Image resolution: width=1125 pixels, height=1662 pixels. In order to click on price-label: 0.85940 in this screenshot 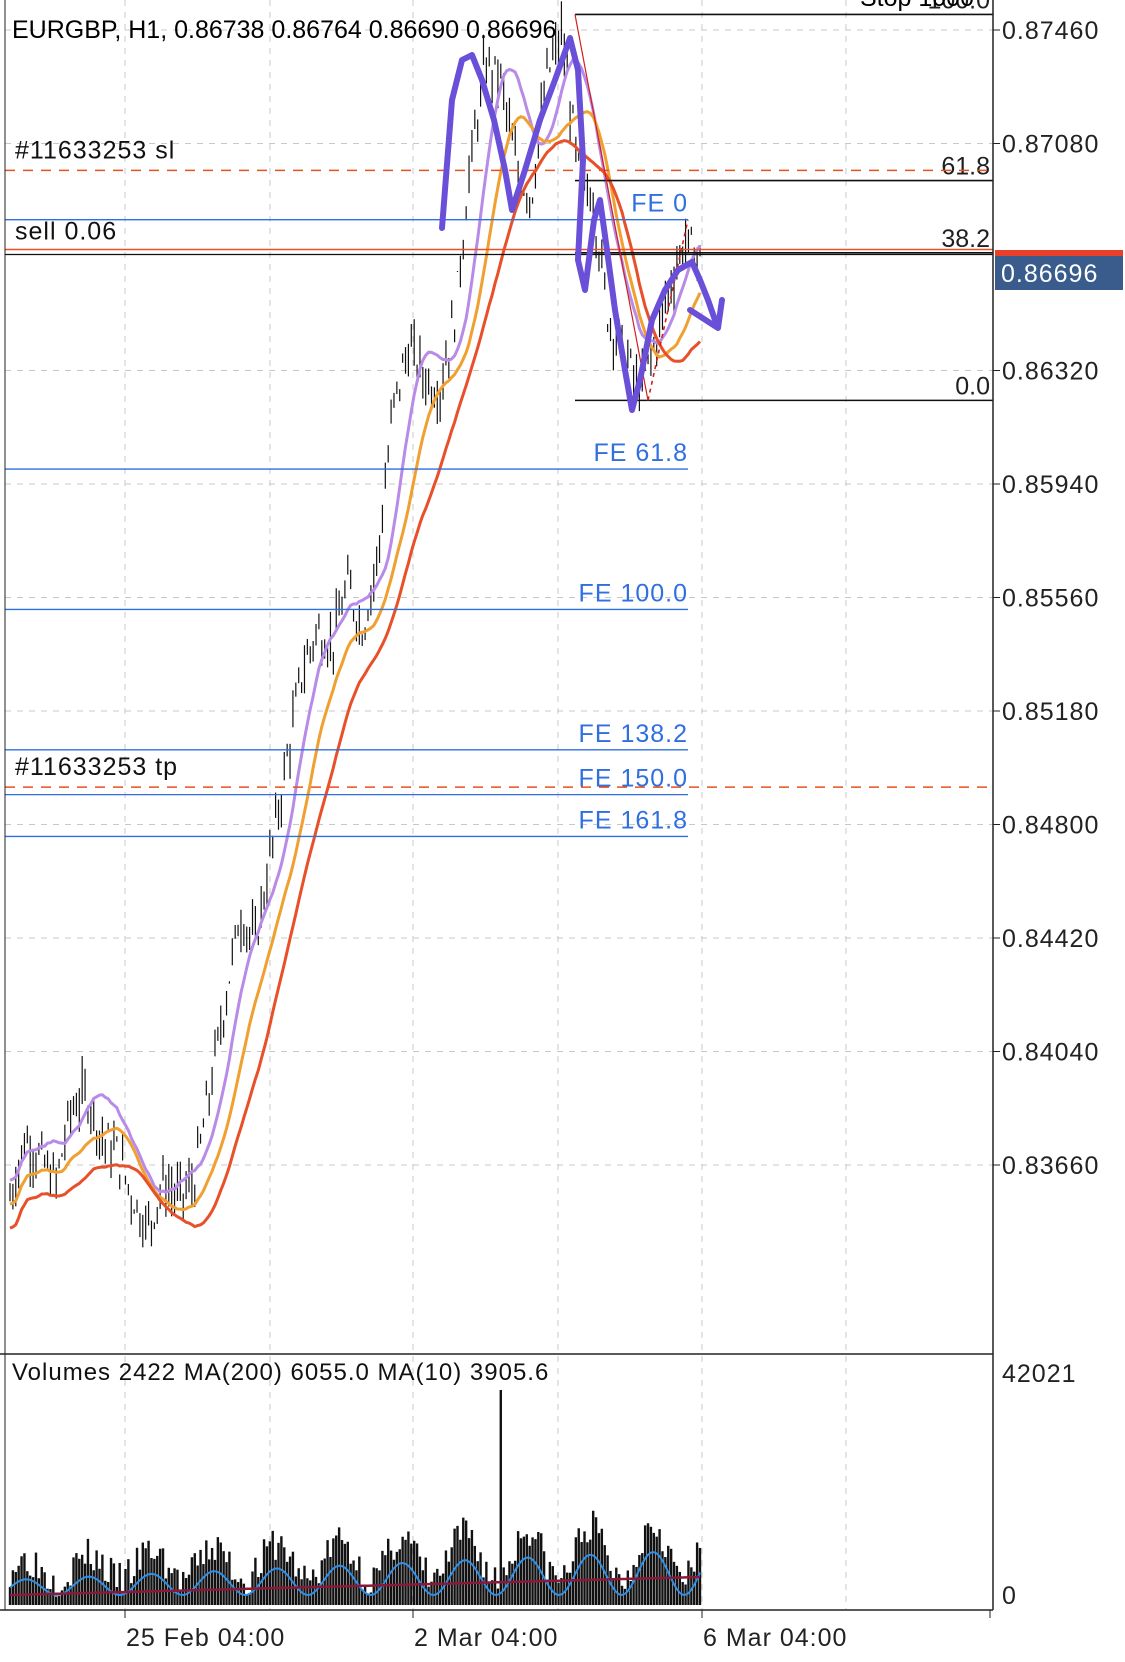, I will do `click(1050, 485)`.